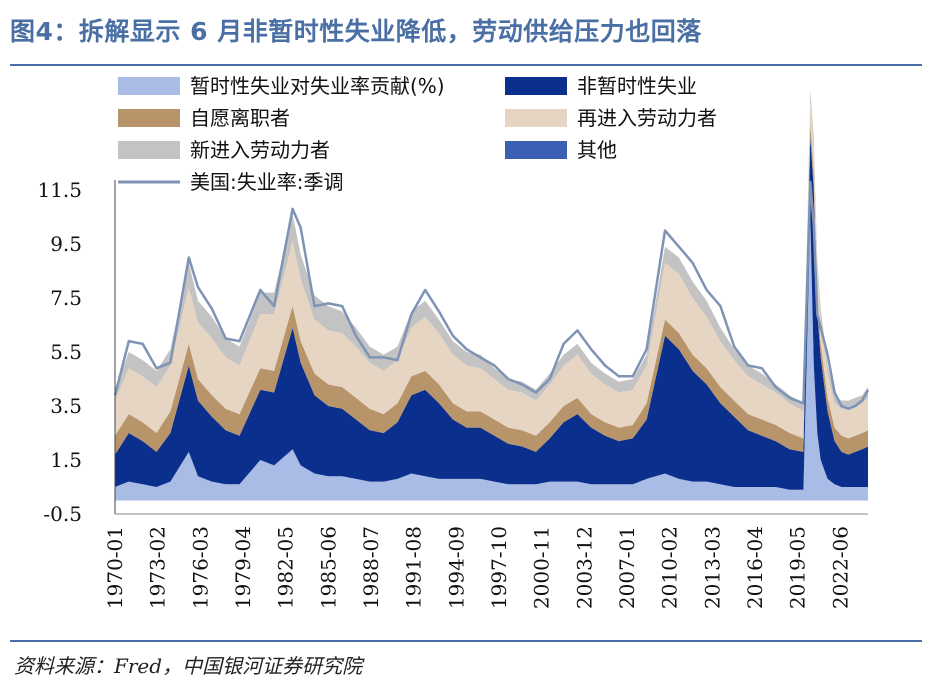 This screenshot has width=932, height=684. Describe the element at coordinates (188, 666) in the screenshot. I see `source-note: 资料来源：Fred，中国银河证券研究院` at that location.